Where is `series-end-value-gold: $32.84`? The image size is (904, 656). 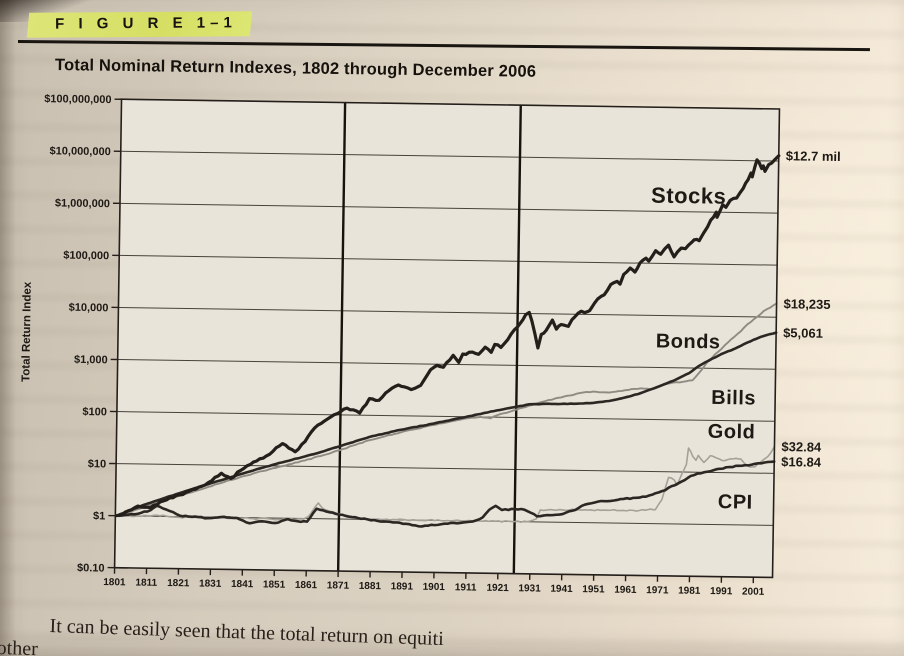 series-end-value-gold: $32.84 is located at coordinates (801, 447).